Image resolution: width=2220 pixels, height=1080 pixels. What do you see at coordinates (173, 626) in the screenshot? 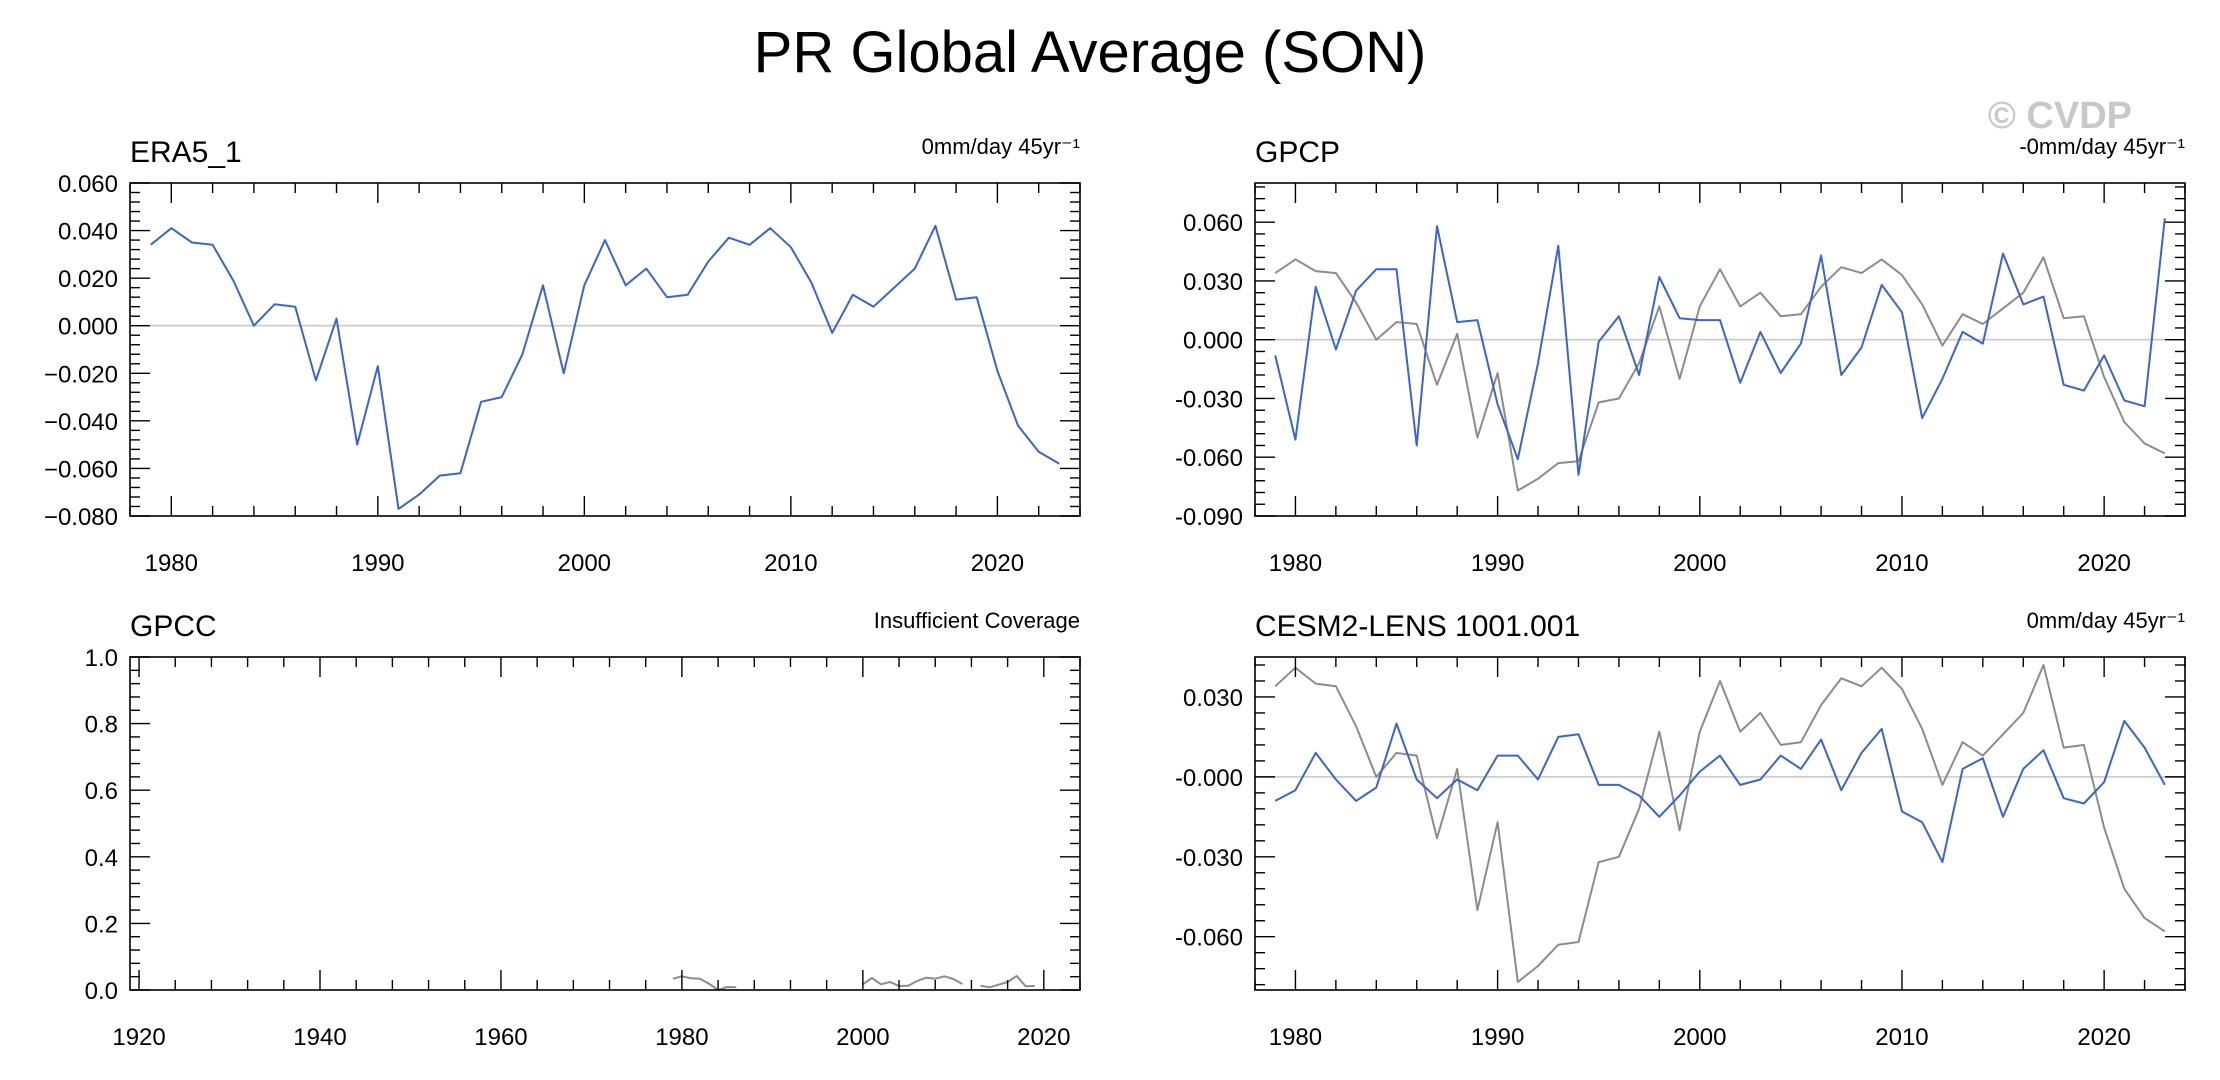
I see `panel-title: GPCC` at bounding box center [173, 626].